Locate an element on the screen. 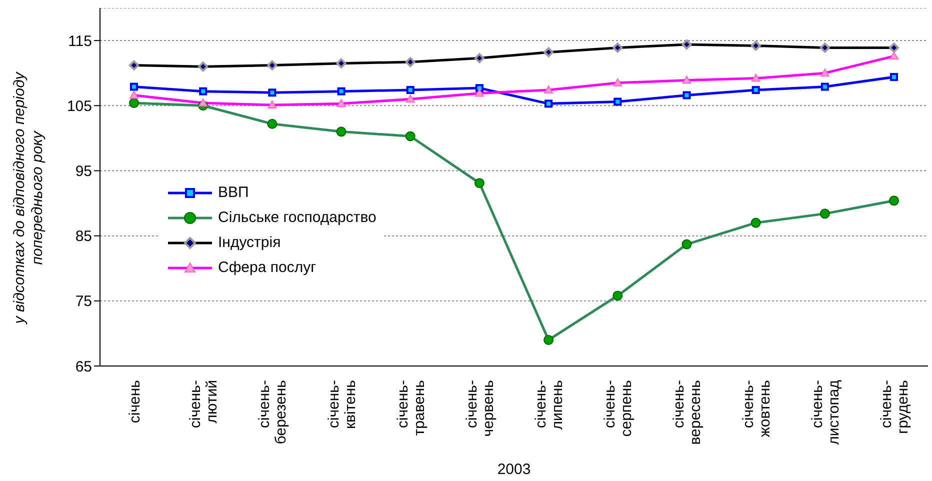 This screenshot has height=481, width=932. y-tick-label: 95 is located at coordinates (83, 171).